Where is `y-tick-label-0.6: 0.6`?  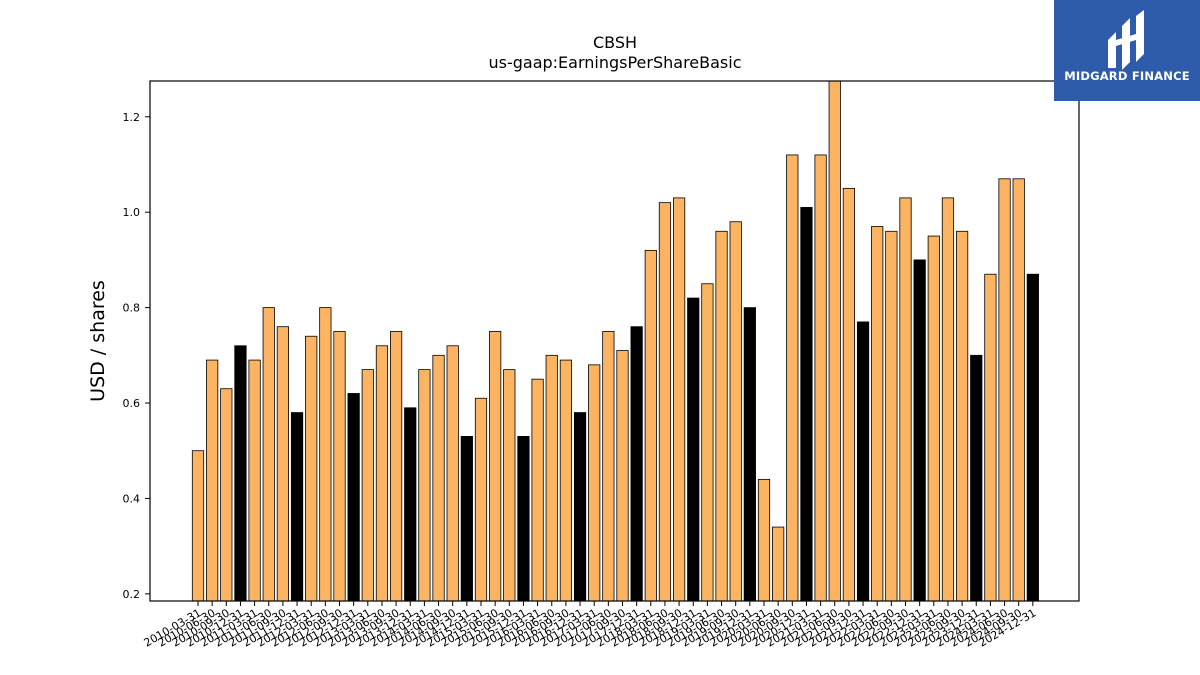
y-tick-label-0.6: 0.6 is located at coordinates (132, 403).